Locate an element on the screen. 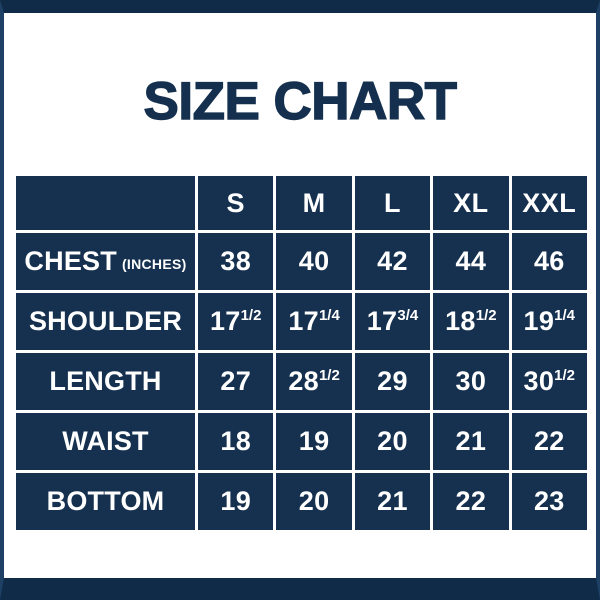  measurement-cell: 38 is located at coordinates (235, 261).